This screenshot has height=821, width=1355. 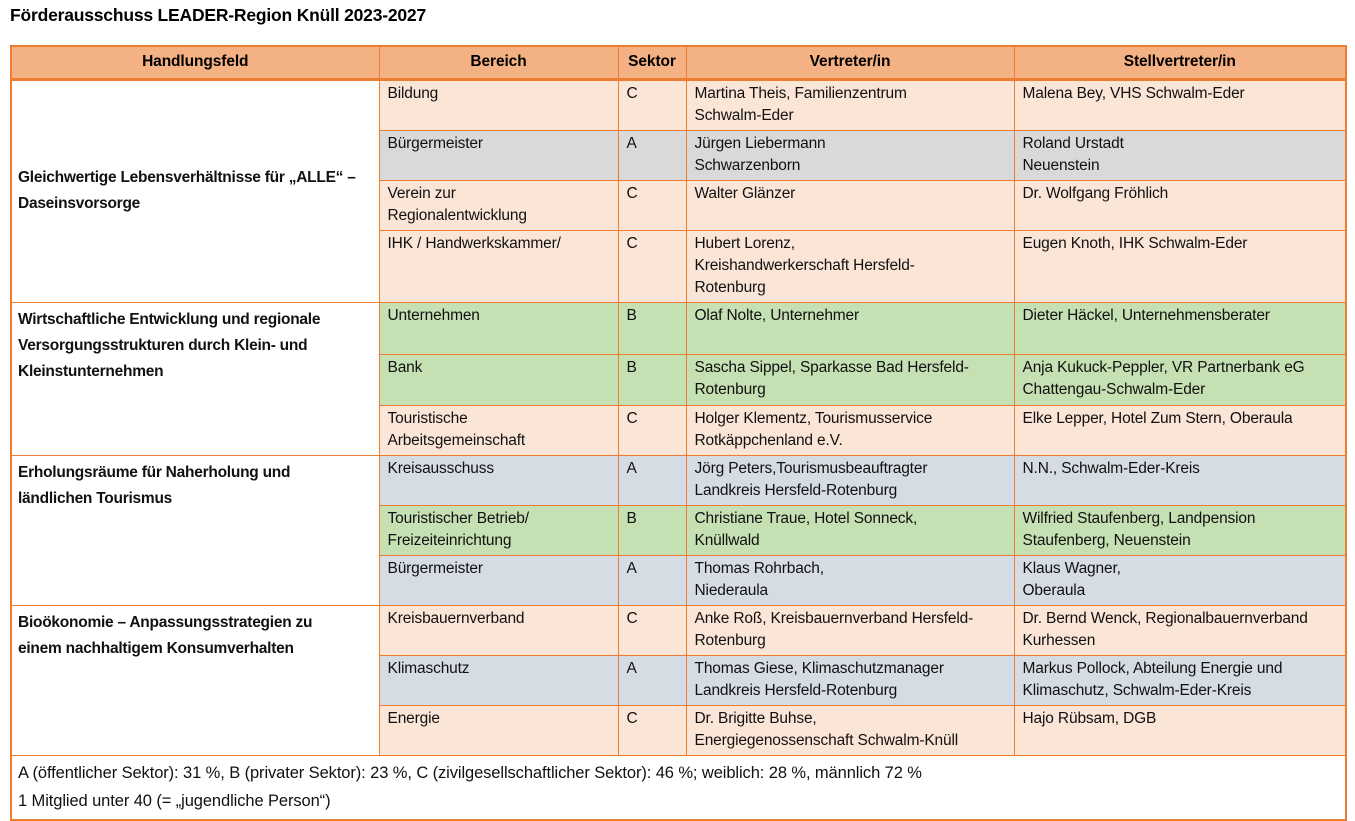 What do you see at coordinates (850, 155) in the screenshot?
I see `vertreter-cell: Jürgen Liebermann Schwarzenborn` at bounding box center [850, 155].